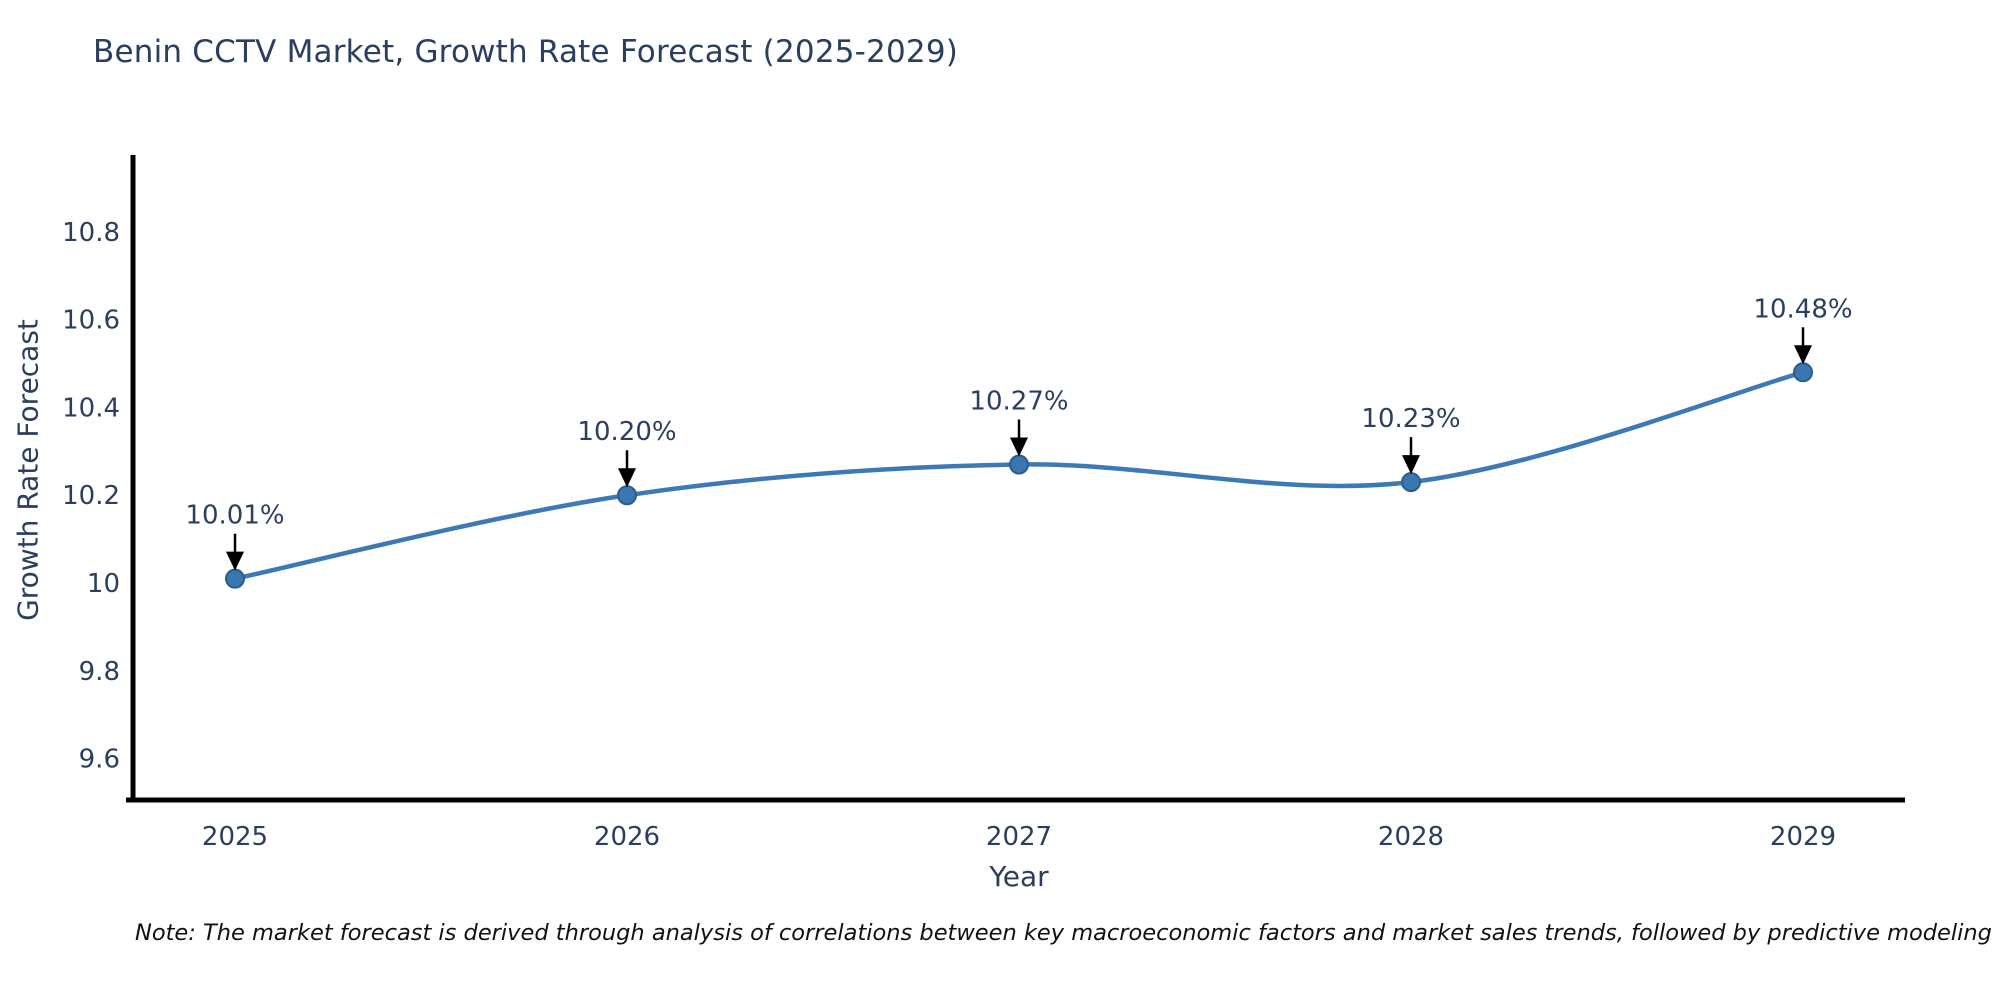 The height and width of the screenshot is (1000, 2000). What do you see at coordinates (626, 432) in the screenshot?
I see `data-point-label: 10.20%` at bounding box center [626, 432].